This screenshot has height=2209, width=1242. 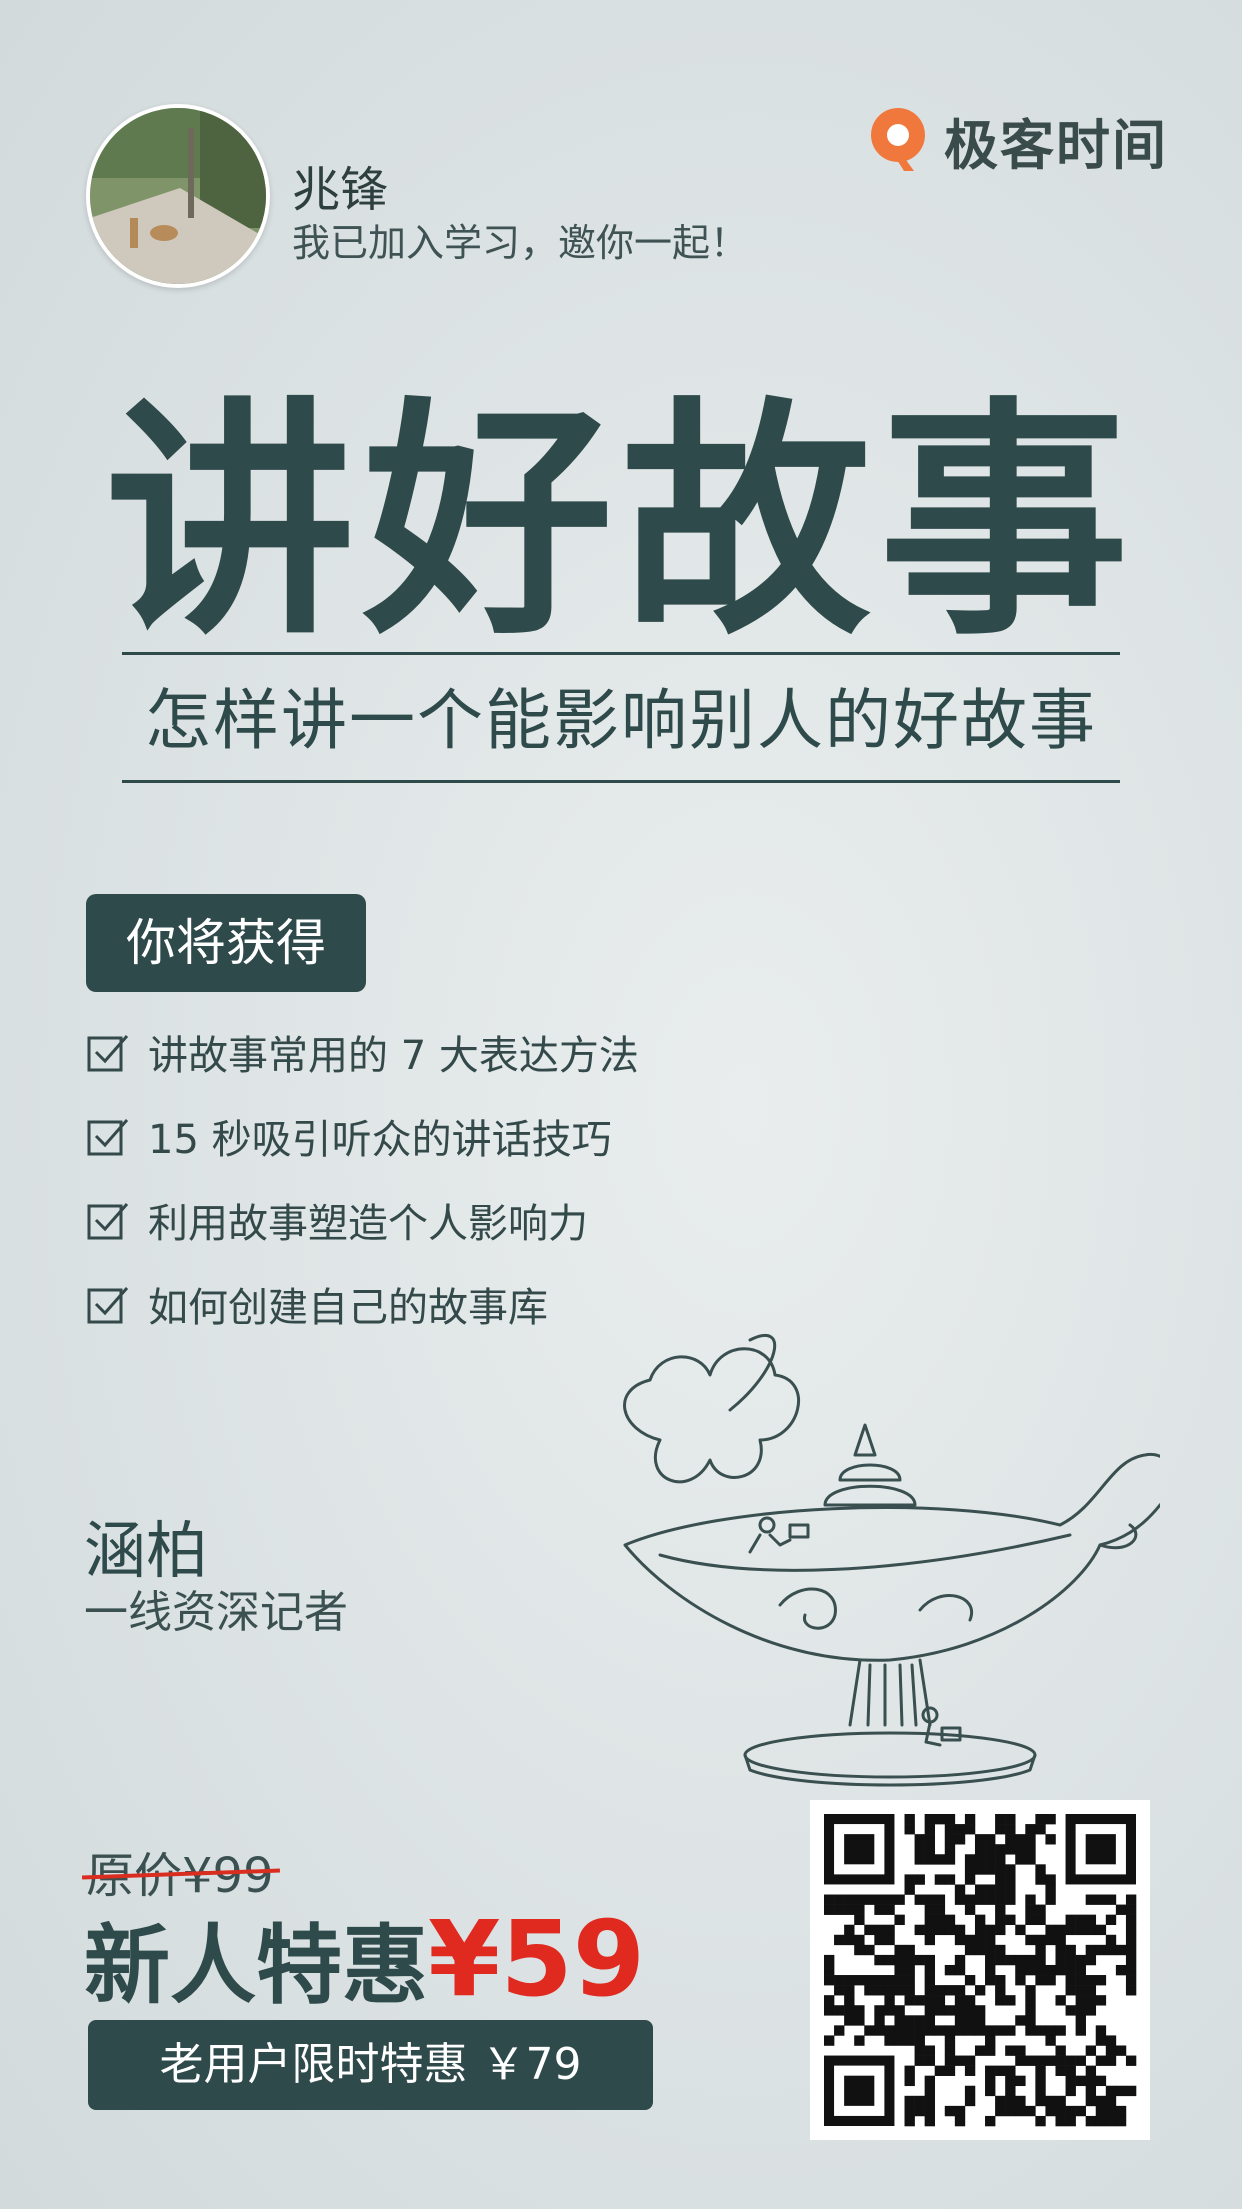 I want to click on brand-logo: 极客时间, so click(x=1017, y=140).